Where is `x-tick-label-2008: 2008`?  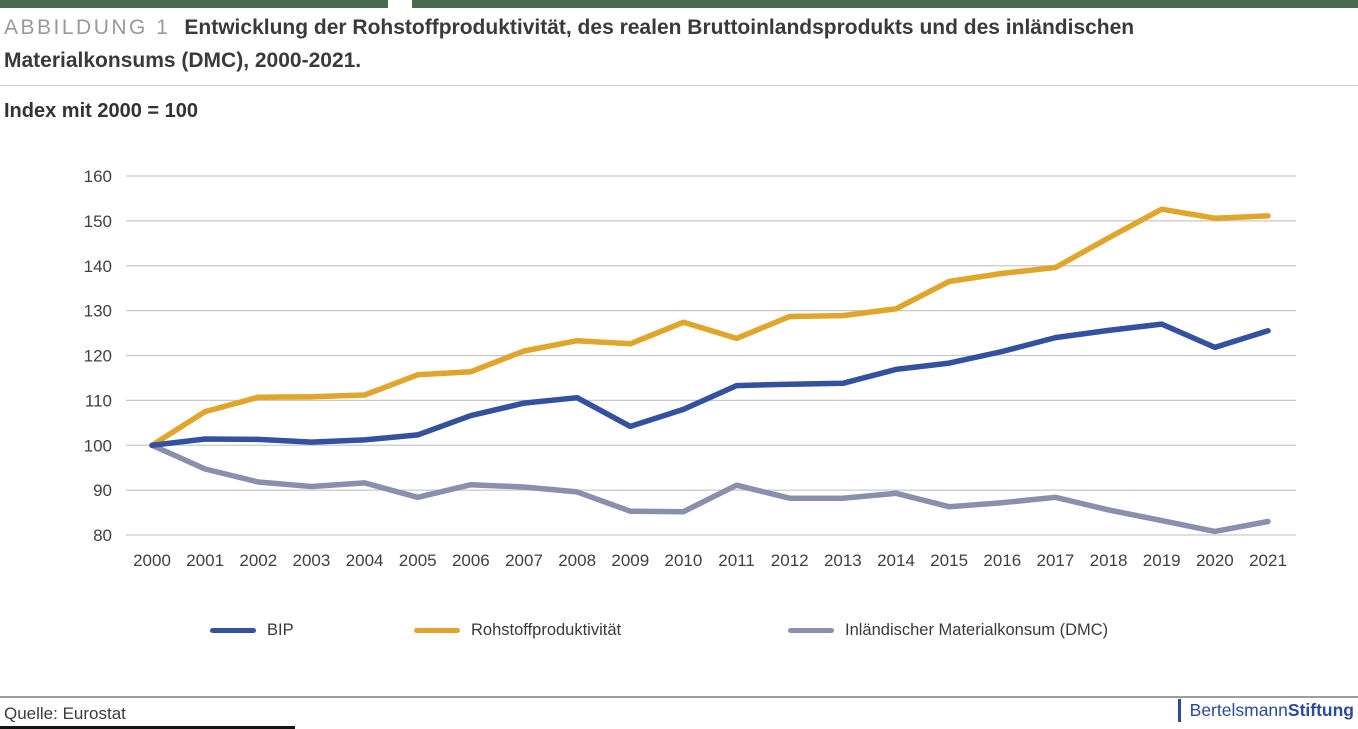
x-tick-label-2008: 2008 is located at coordinates (577, 560).